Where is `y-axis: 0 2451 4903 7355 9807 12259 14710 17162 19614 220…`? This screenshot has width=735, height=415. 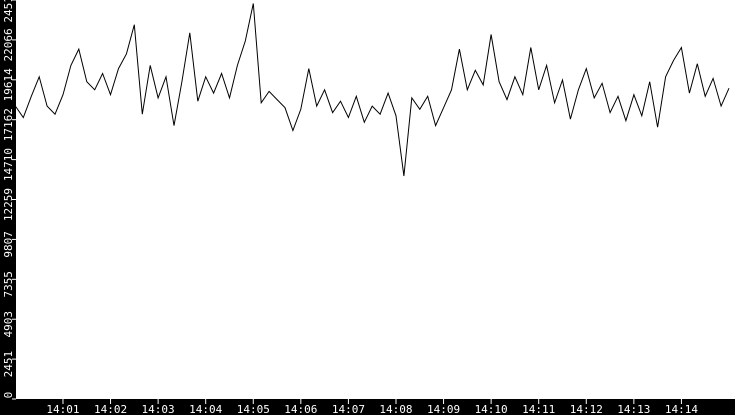
y-axis: 0 2451 4903 7355 9807 12259 14710 17162 19614 220… is located at coordinates (9, 200).